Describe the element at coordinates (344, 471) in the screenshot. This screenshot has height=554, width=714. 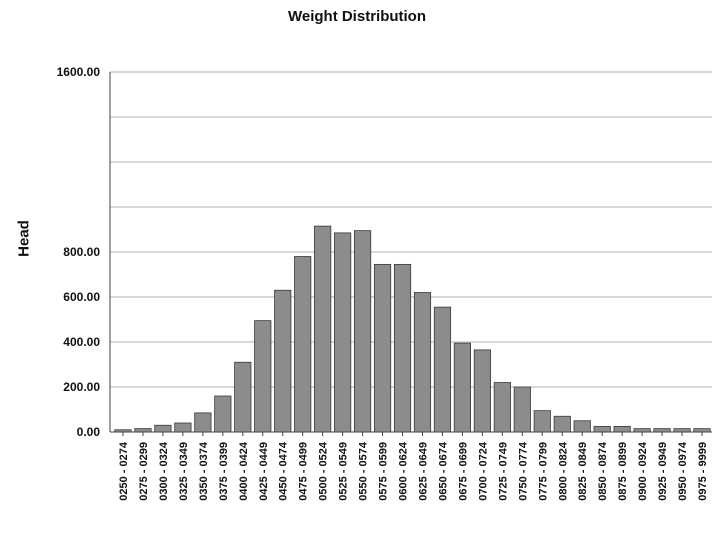
I see `x-tick-label: 0525 - 0549` at that location.